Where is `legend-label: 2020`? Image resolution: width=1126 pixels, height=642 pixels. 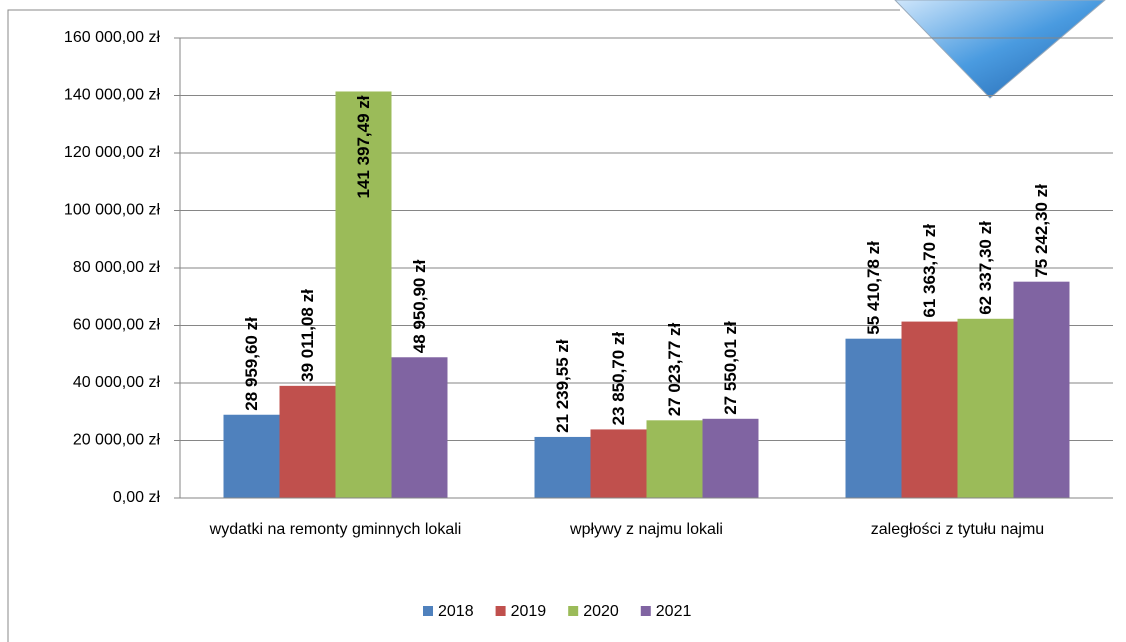
legend-label: 2020 is located at coordinates (601, 611).